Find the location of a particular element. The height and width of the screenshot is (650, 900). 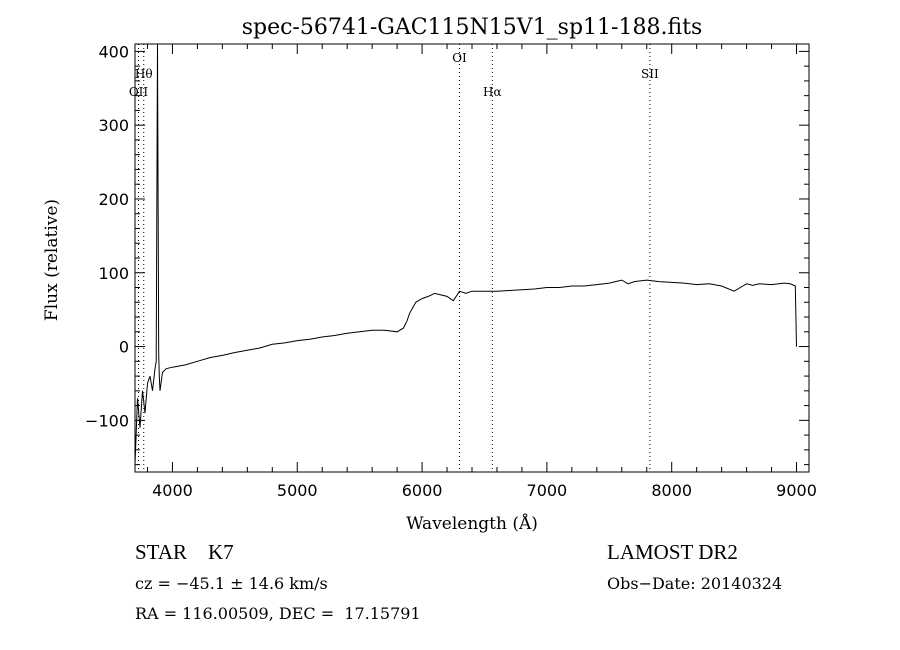

emission-line-label: OII is located at coordinates (139, 92).